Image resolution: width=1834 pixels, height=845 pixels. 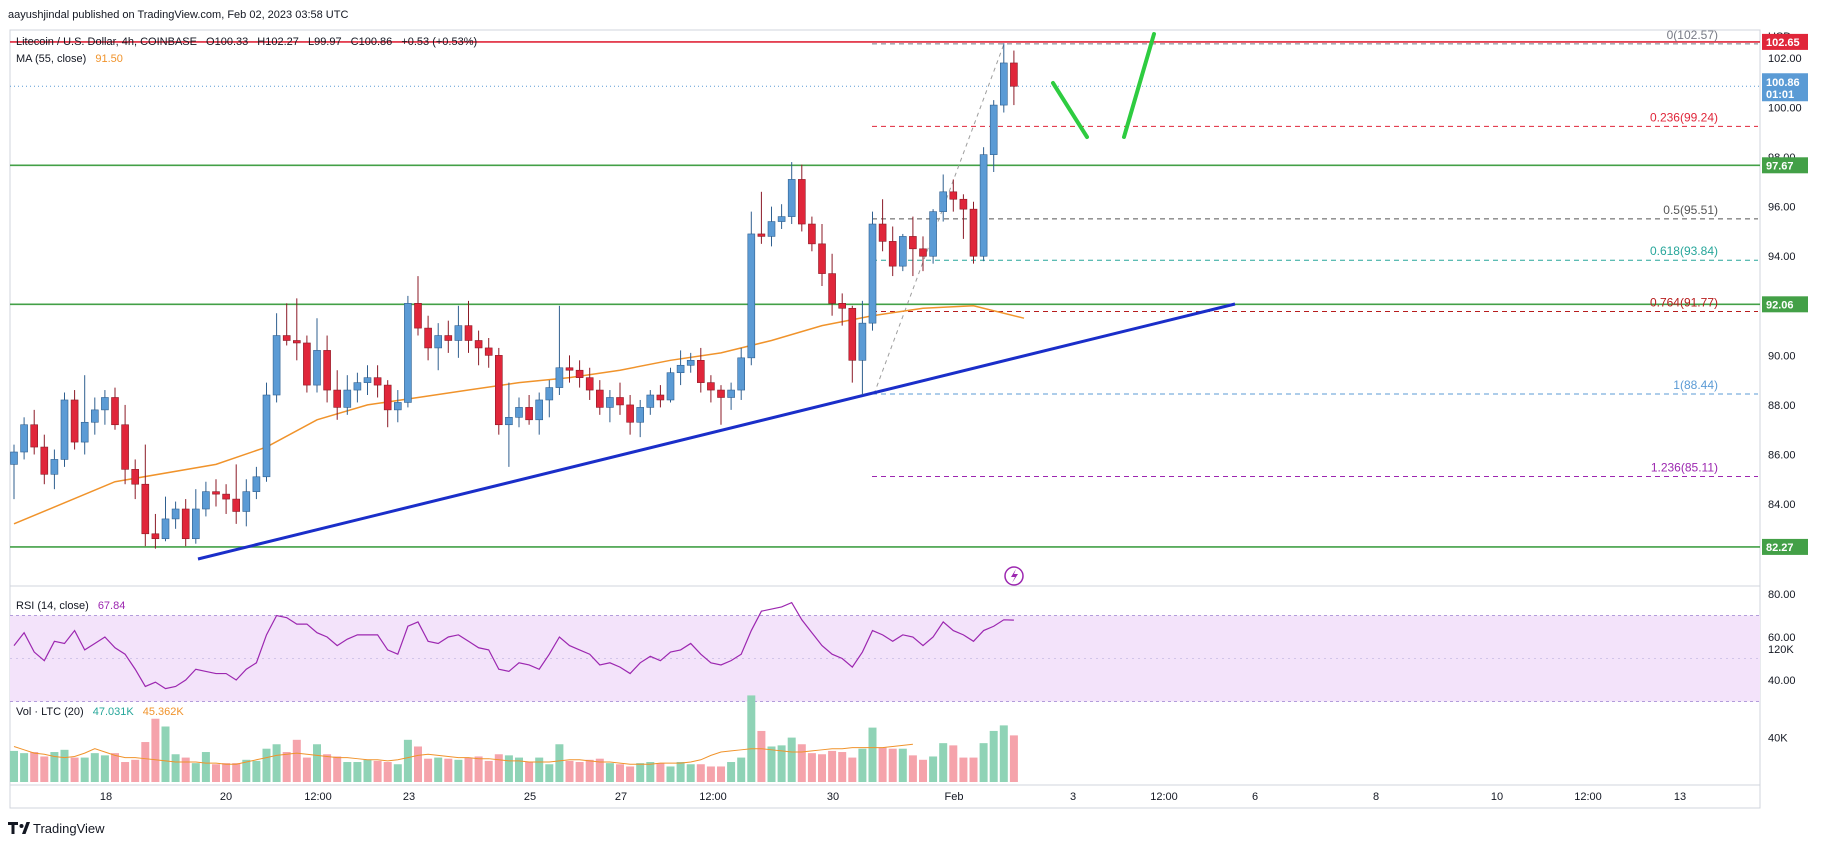 What do you see at coordinates (1780, 166) in the screenshot?
I see `level-price-label: 97.67` at bounding box center [1780, 166].